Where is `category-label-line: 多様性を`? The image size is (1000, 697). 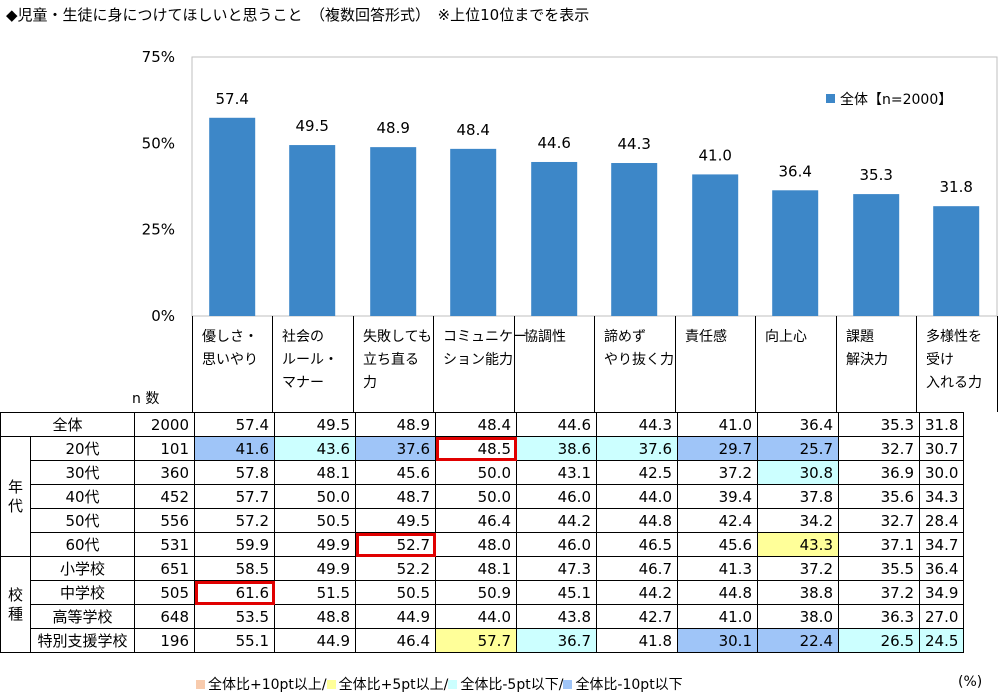 category-label-line: 多様性を is located at coordinates (954, 337).